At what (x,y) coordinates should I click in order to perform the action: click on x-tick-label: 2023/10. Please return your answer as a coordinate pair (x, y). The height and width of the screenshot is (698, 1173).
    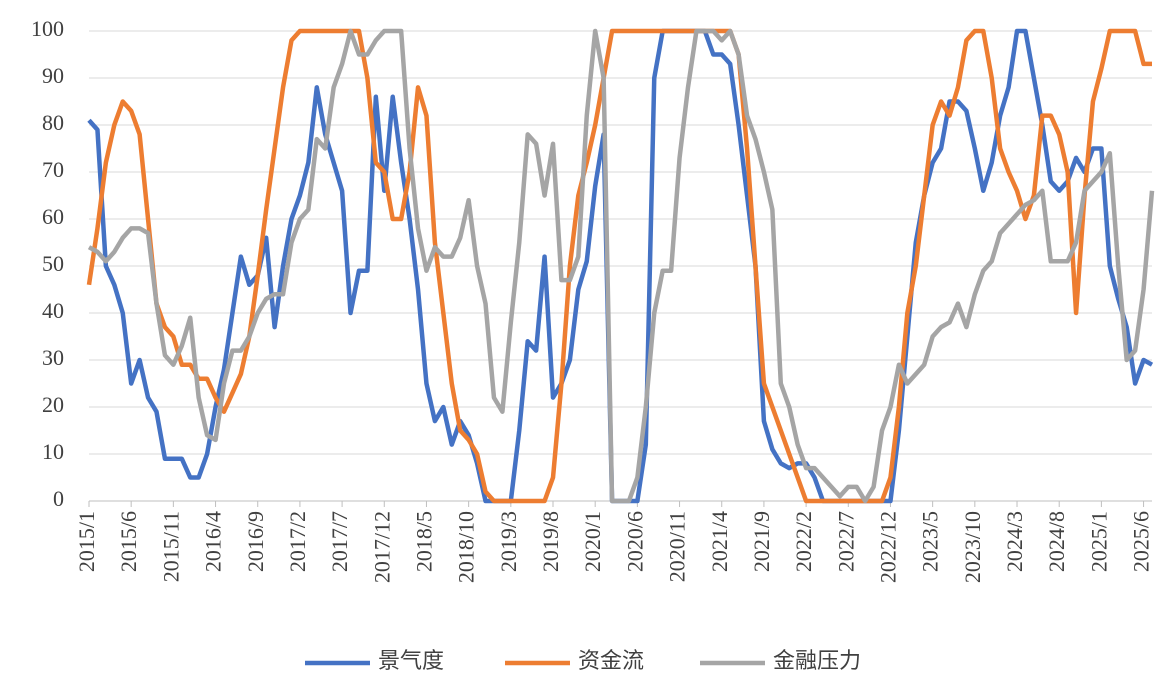
    Looking at the image, I should click on (972, 547).